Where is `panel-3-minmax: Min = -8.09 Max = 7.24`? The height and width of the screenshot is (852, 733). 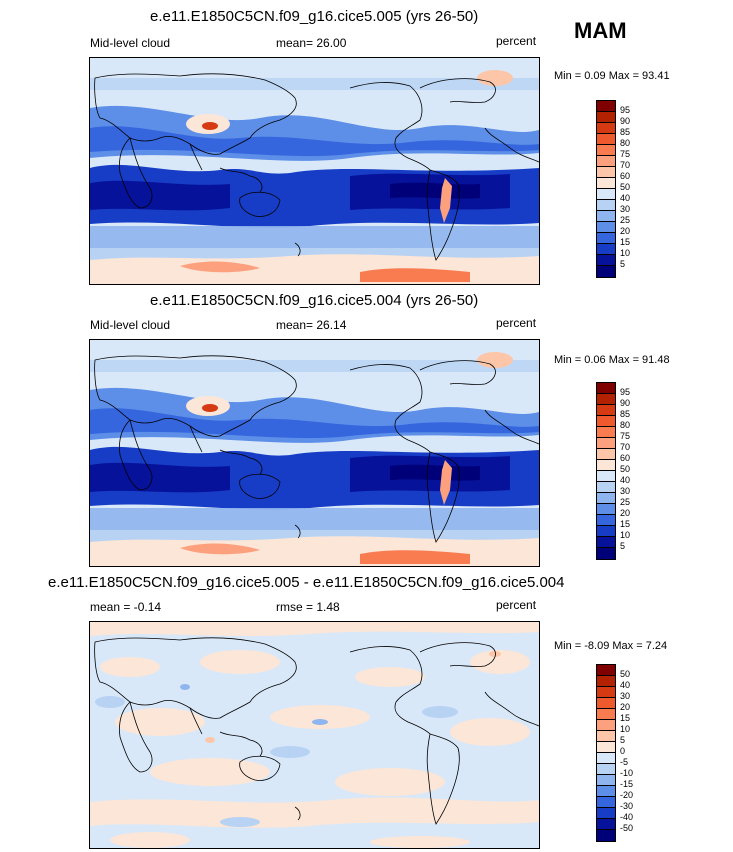 panel-3-minmax: Min = -8.09 Max = 7.24 is located at coordinates (611, 646).